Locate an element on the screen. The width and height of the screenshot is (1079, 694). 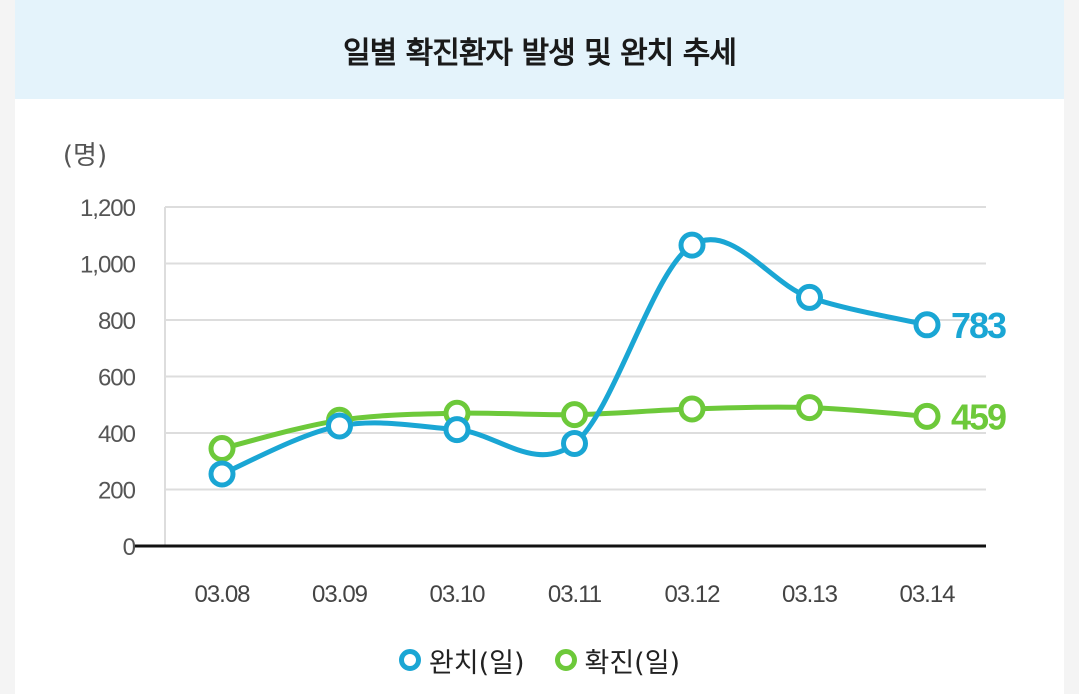
legend-item-completed: 완치(일) is located at coordinates (461, 660).